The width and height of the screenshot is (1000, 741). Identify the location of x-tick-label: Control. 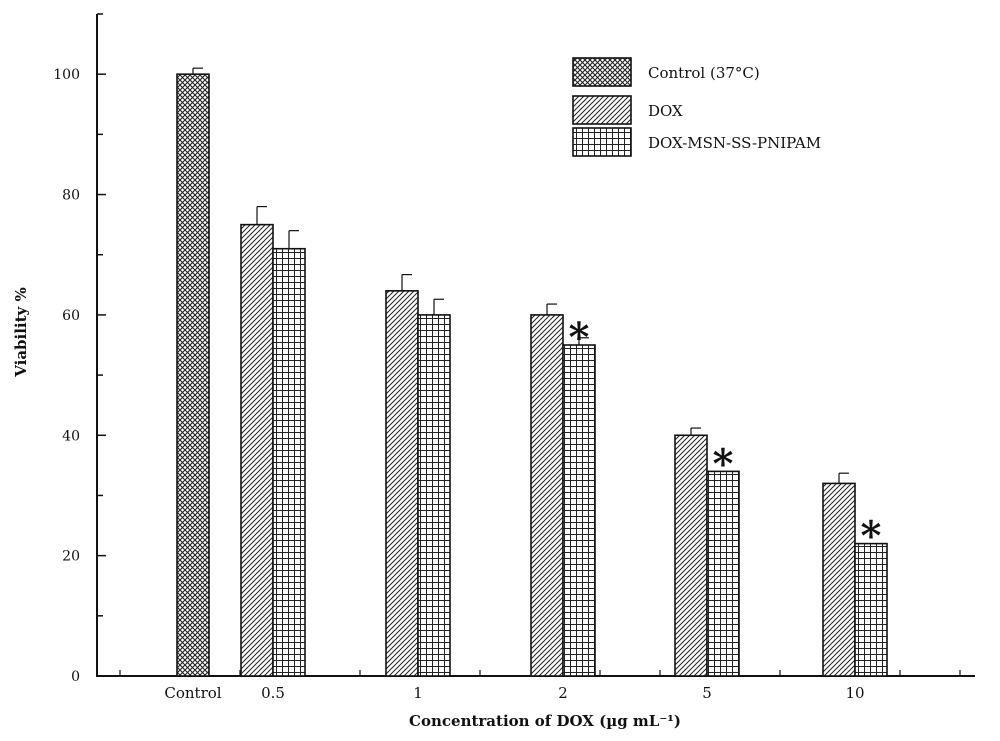
(192, 693).